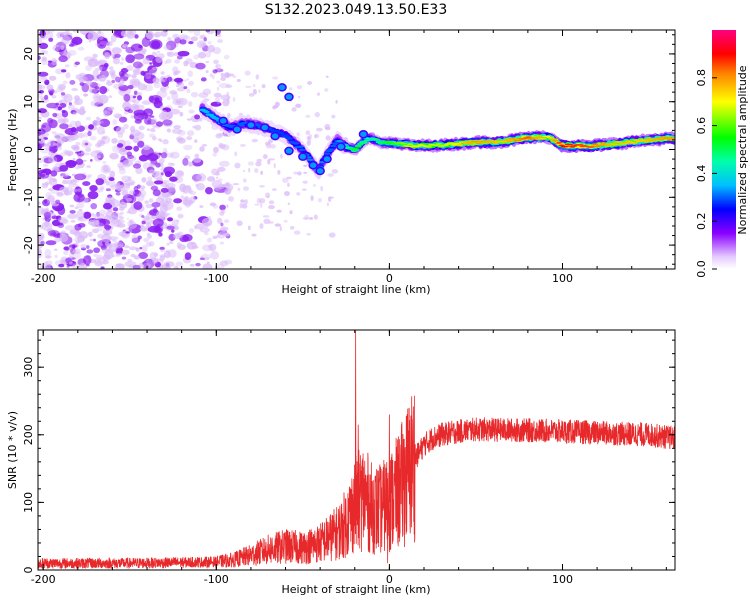  I want to click on snr-y-axis-label: SNR (10 * v/v), so click(12, 450).